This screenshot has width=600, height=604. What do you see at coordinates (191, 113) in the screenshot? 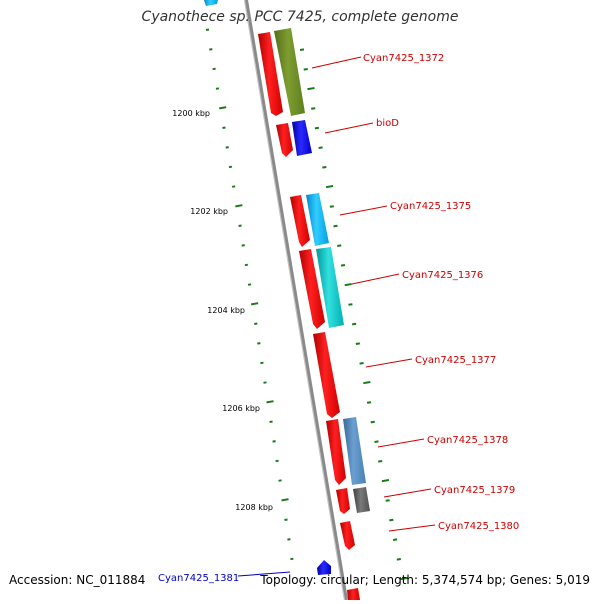
I see `tick-label-1200: 1200 kbp` at bounding box center [191, 113].